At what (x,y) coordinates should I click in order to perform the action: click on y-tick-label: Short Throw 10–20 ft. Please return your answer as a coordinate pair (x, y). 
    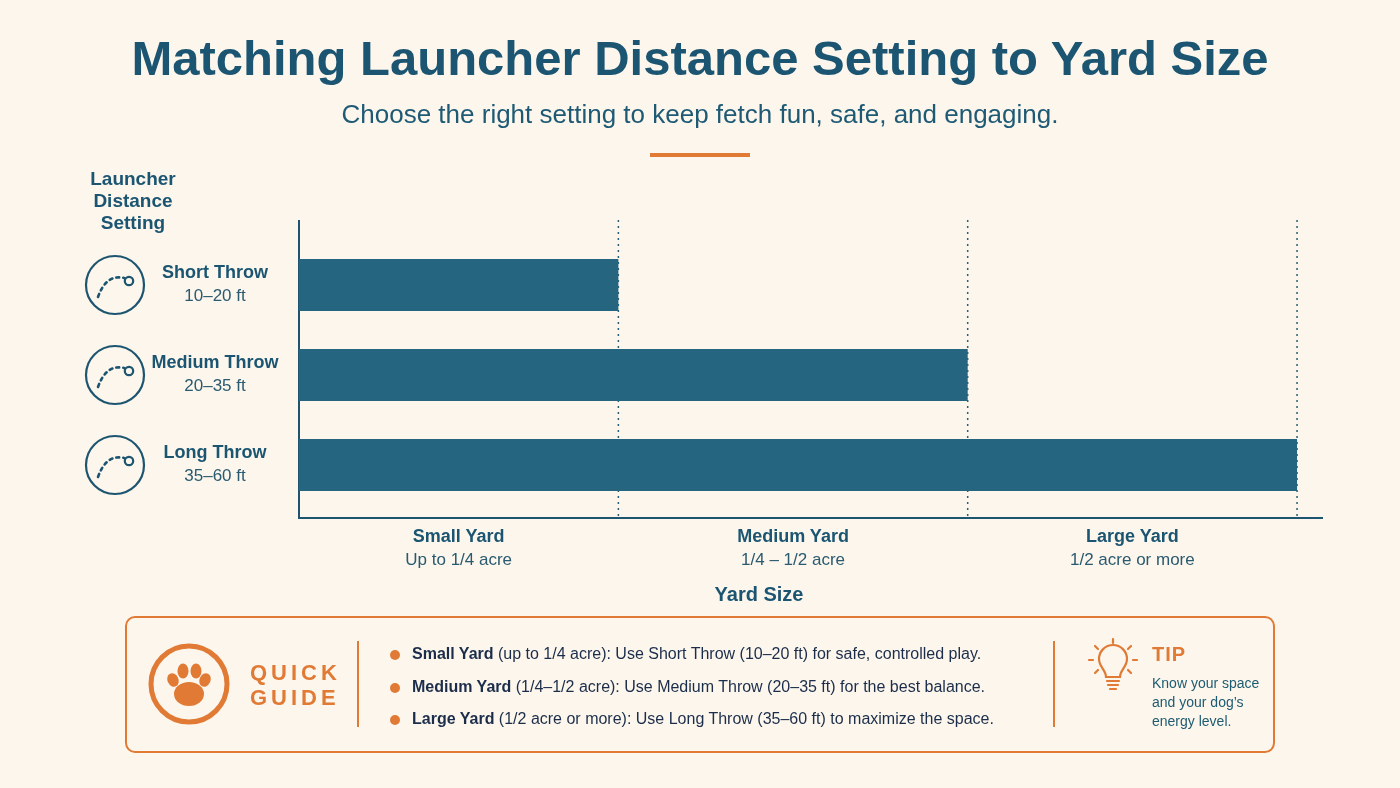
    Looking at the image, I should click on (215, 284).